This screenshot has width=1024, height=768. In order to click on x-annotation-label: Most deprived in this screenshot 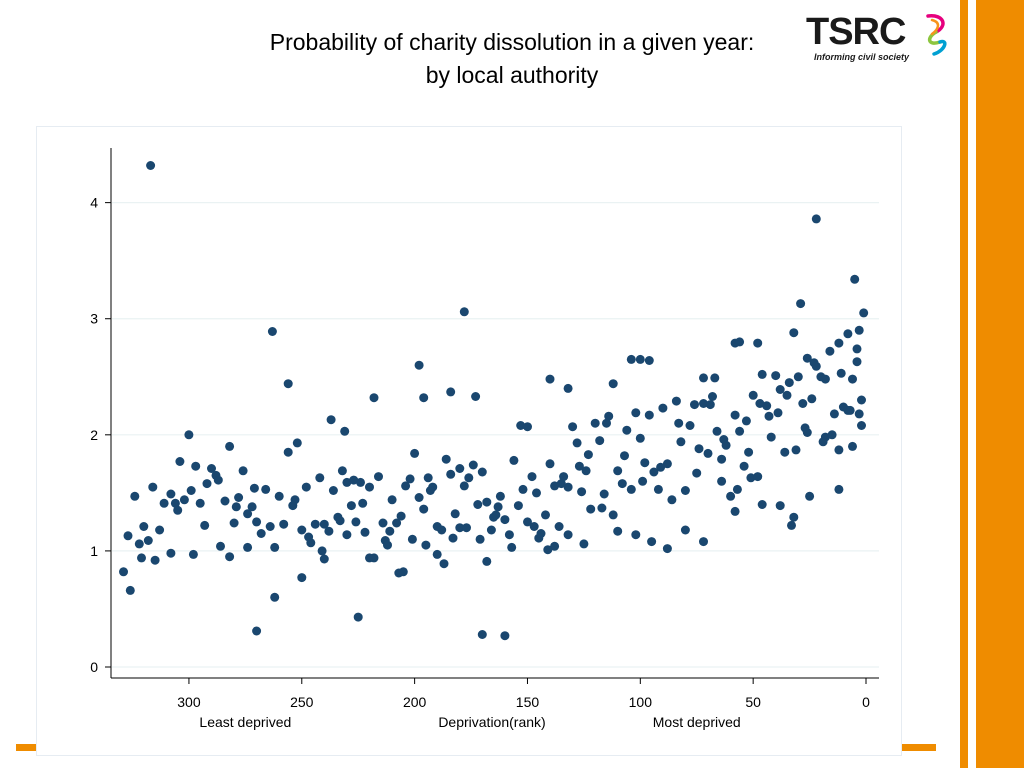, I will do `click(697, 722)`.